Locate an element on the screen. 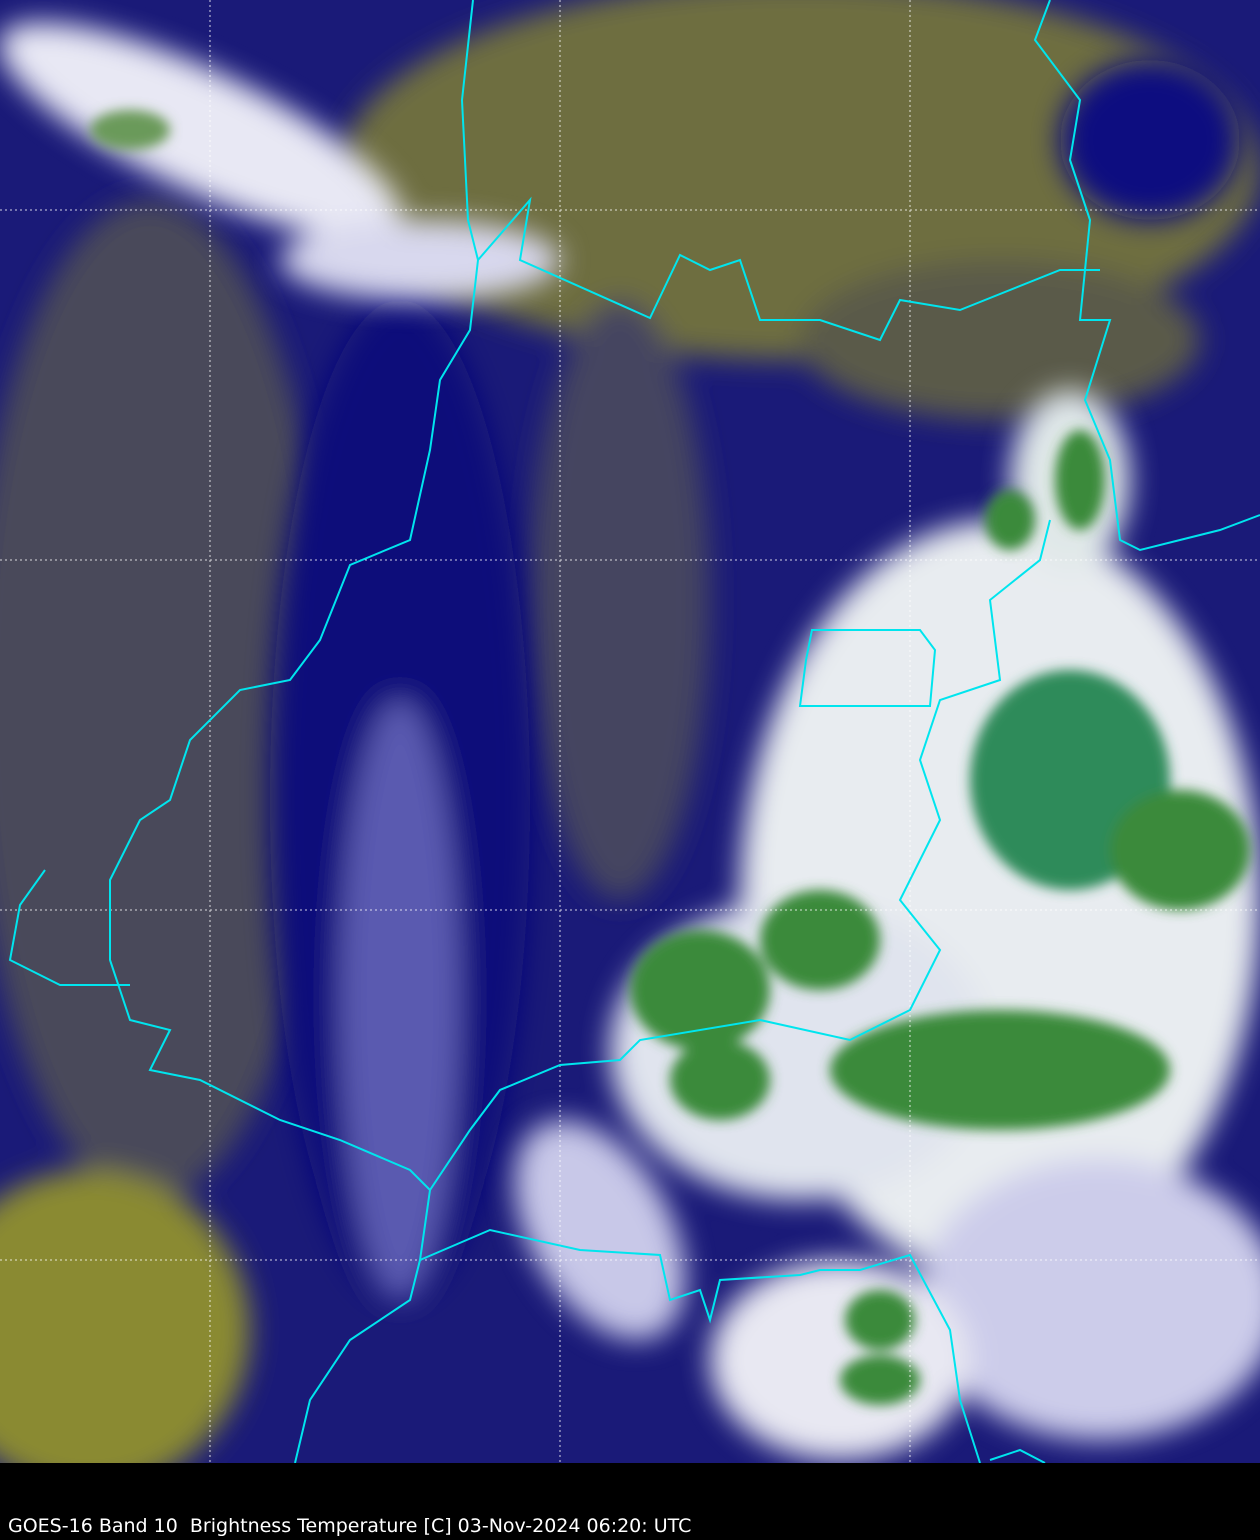 Image resolution: width=1260 pixels, height=1540 pixels. border-east is located at coordinates (1146, 276).